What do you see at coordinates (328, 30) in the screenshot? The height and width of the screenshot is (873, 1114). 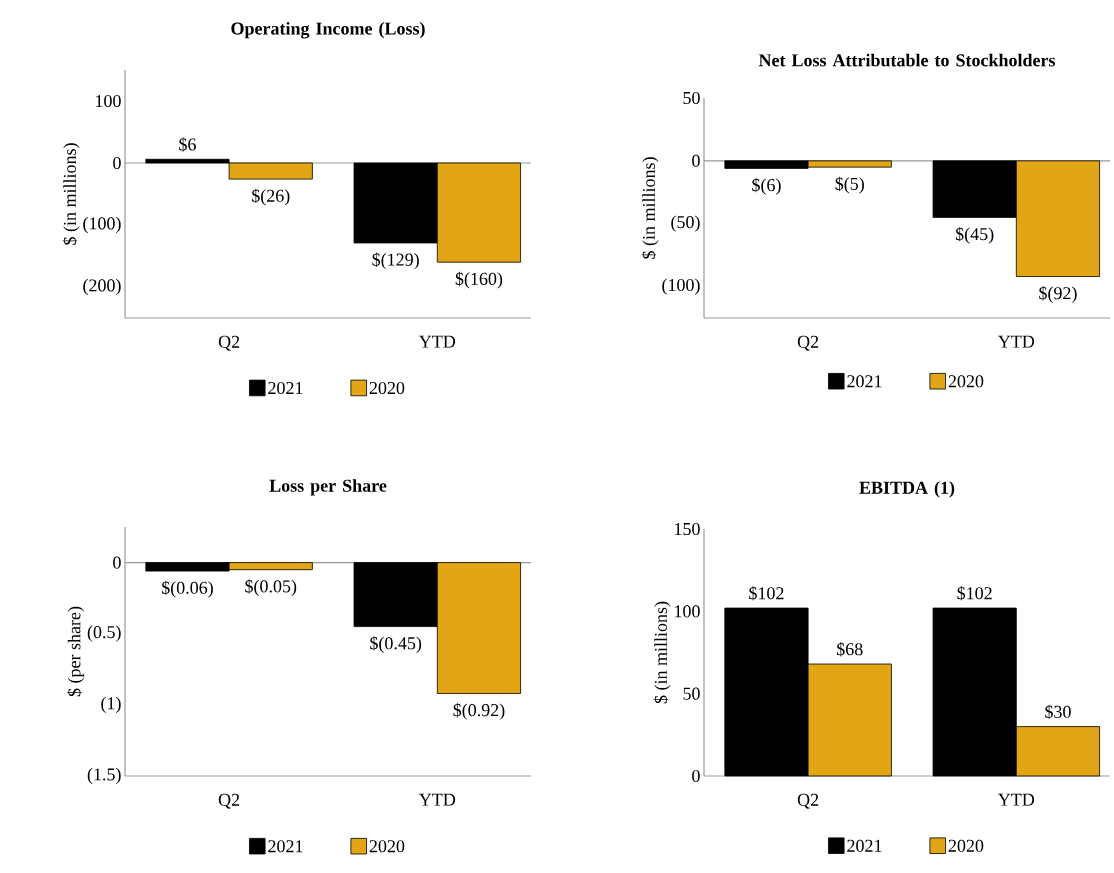 I see `chart-title: Operating Income (Loss)` at bounding box center [328, 30].